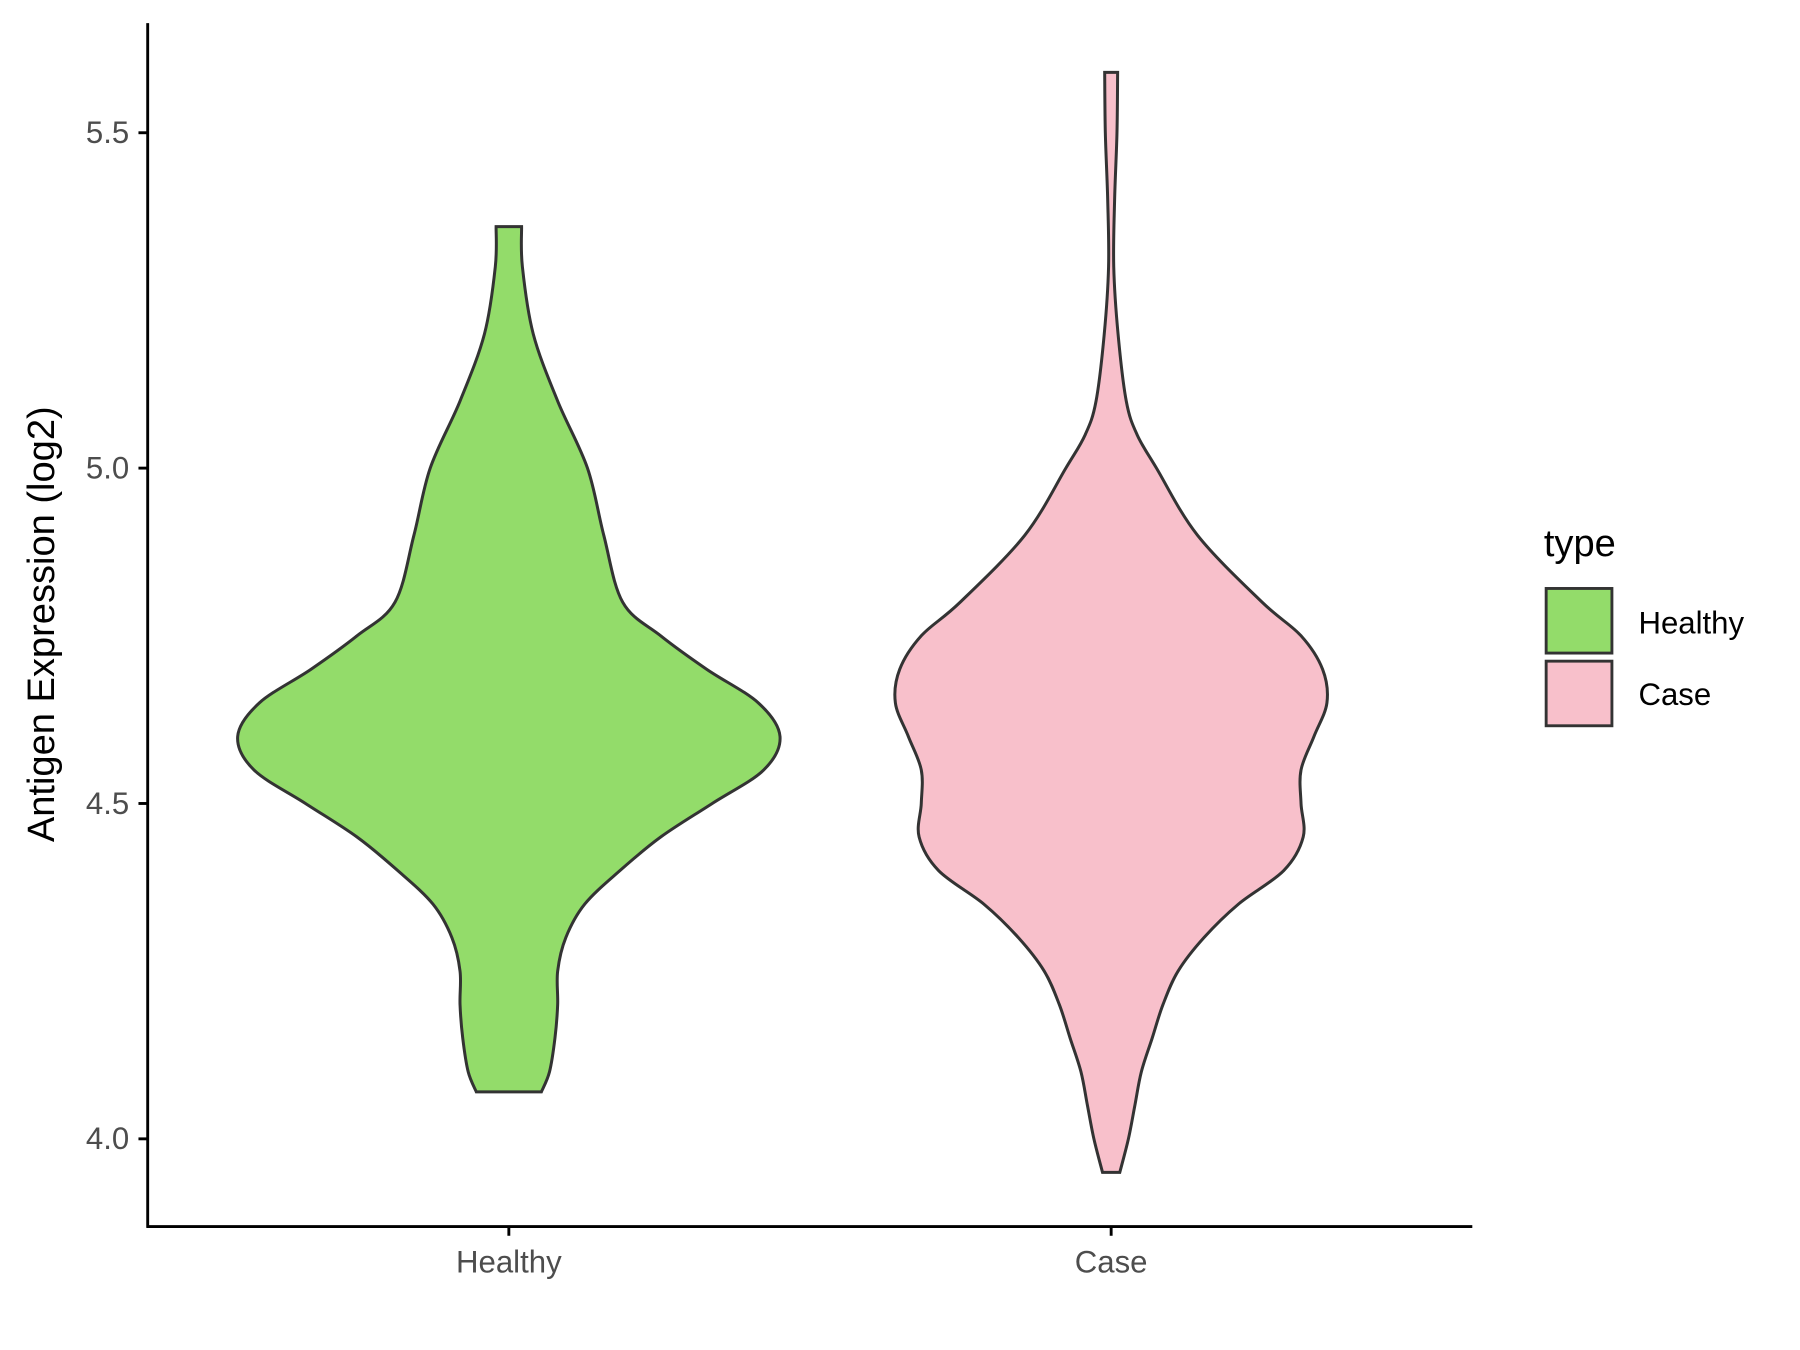 The height and width of the screenshot is (1350, 1800). I want to click on y-tick-label: 4.0, so click(107, 1138).